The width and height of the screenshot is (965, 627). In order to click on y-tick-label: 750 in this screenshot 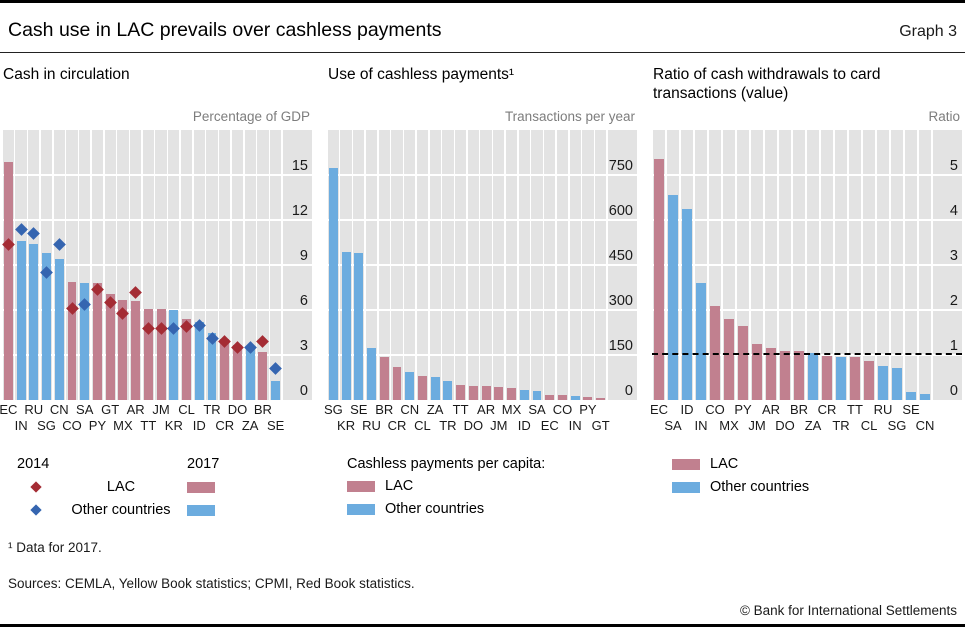, I will do `click(620, 165)`.